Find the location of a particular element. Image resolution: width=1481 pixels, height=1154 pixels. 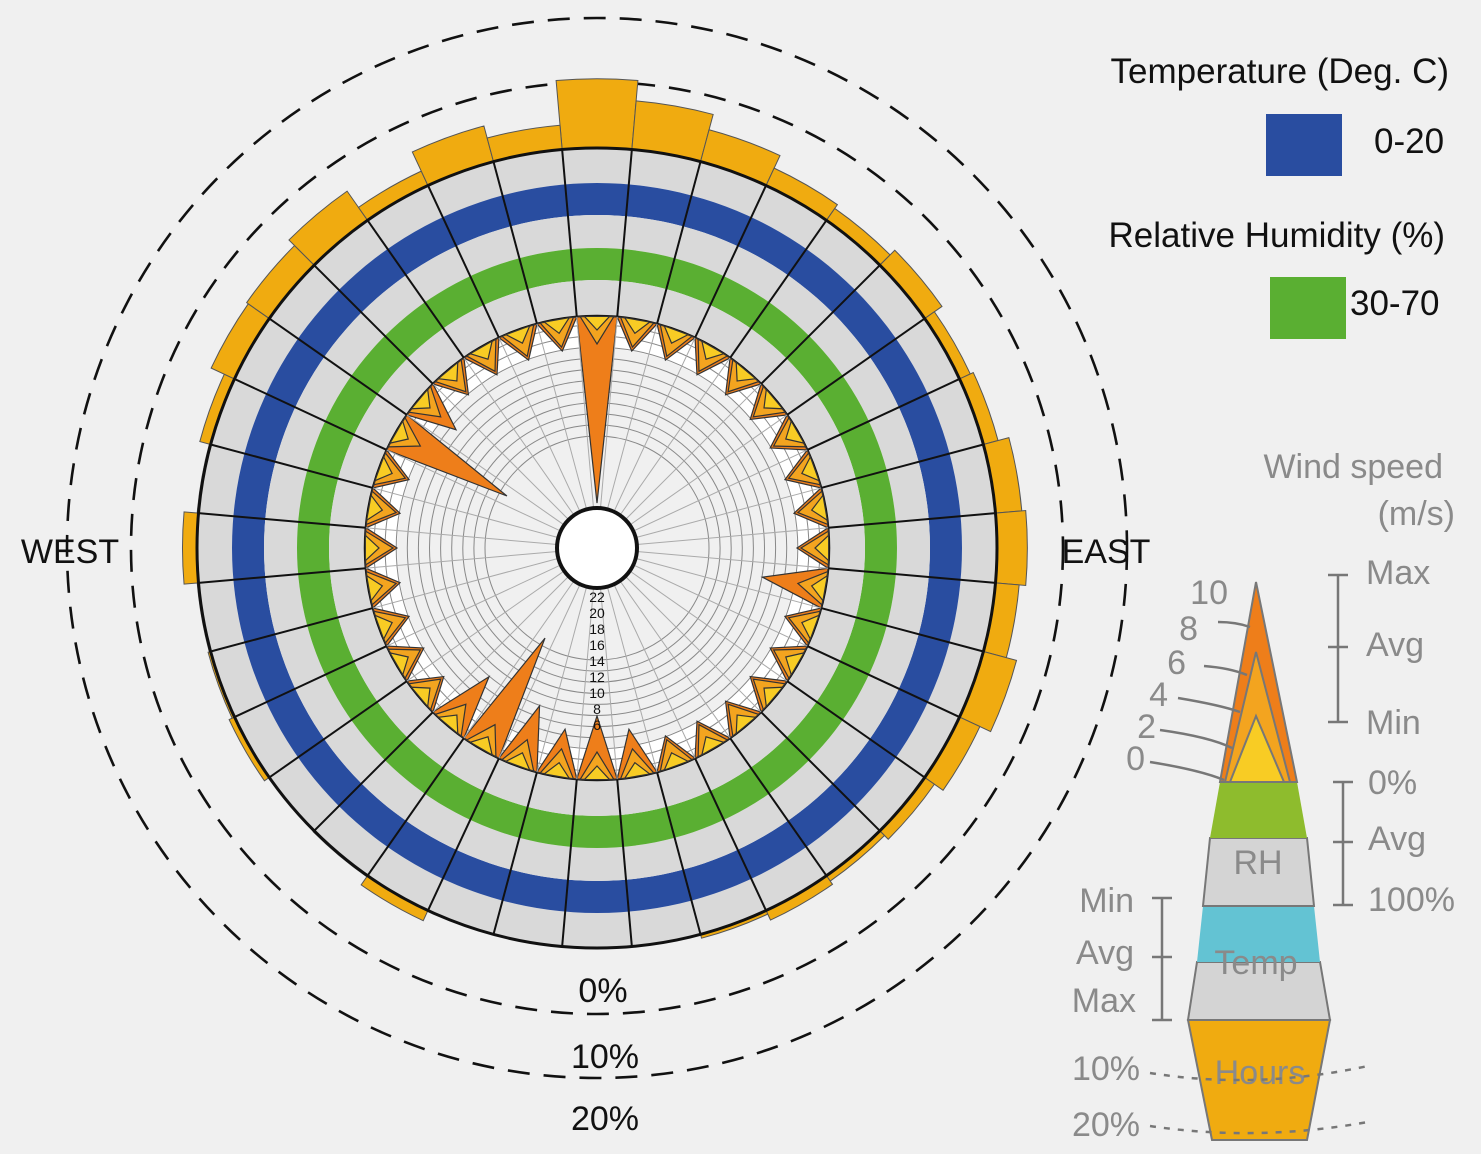

temperature-legend-swatch is located at coordinates (1304, 145).